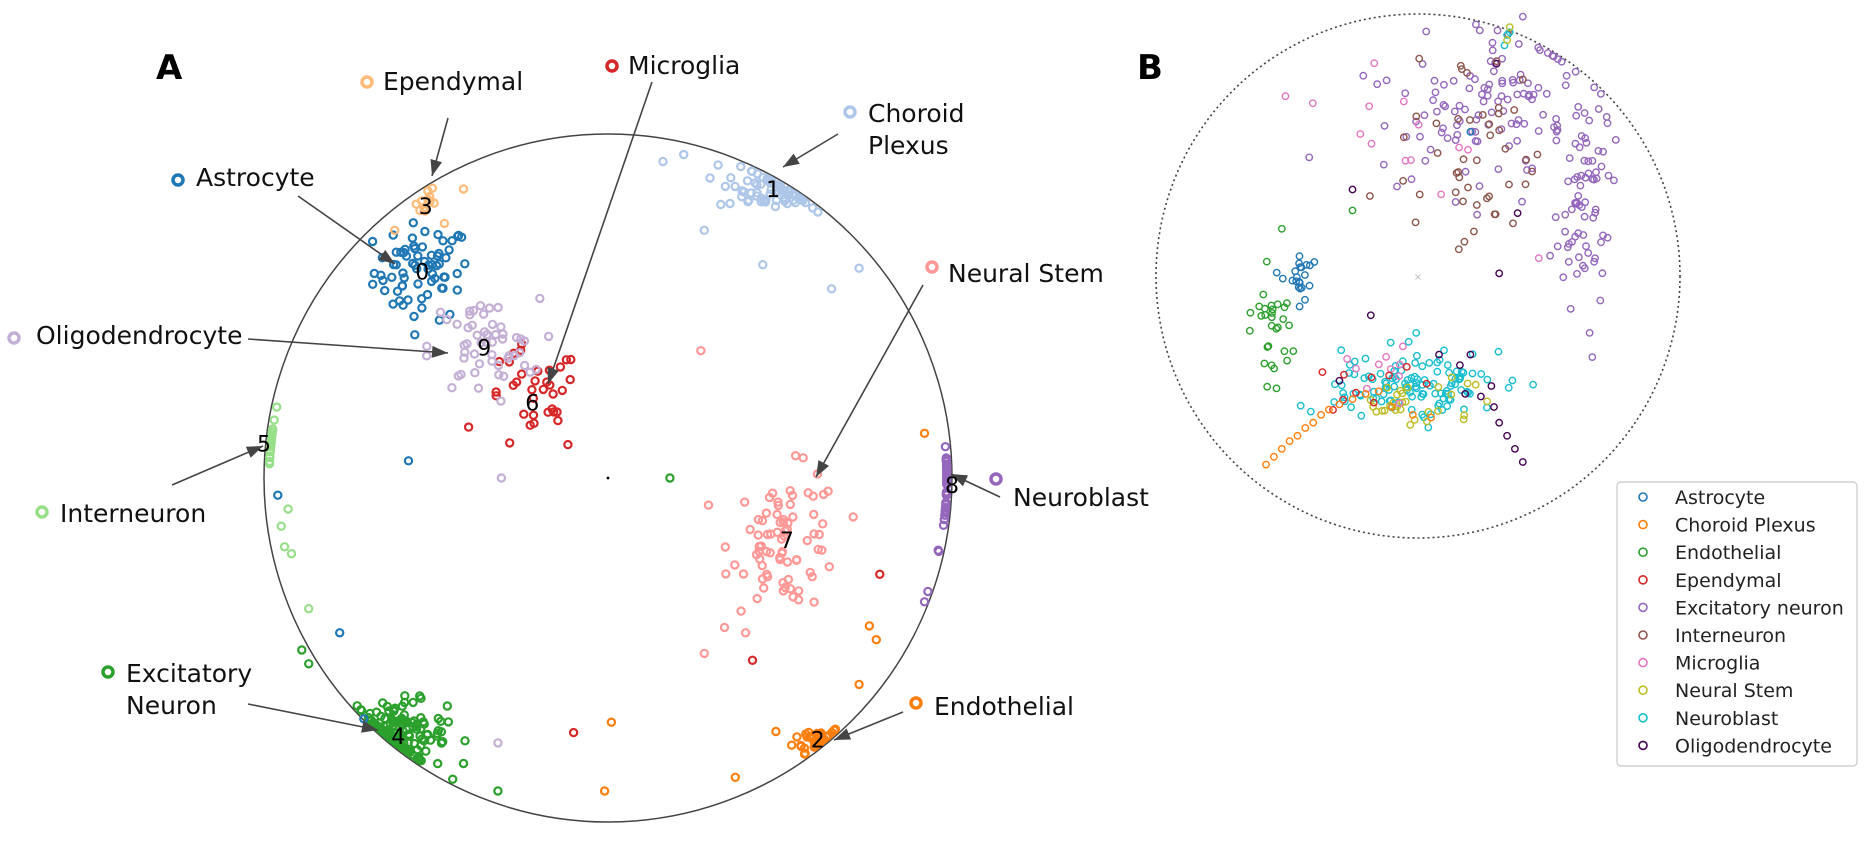  What do you see at coordinates (1643, 745) in the screenshot?
I see `legend-marker-oligodendrocyte` at bounding box center [1643, 745].